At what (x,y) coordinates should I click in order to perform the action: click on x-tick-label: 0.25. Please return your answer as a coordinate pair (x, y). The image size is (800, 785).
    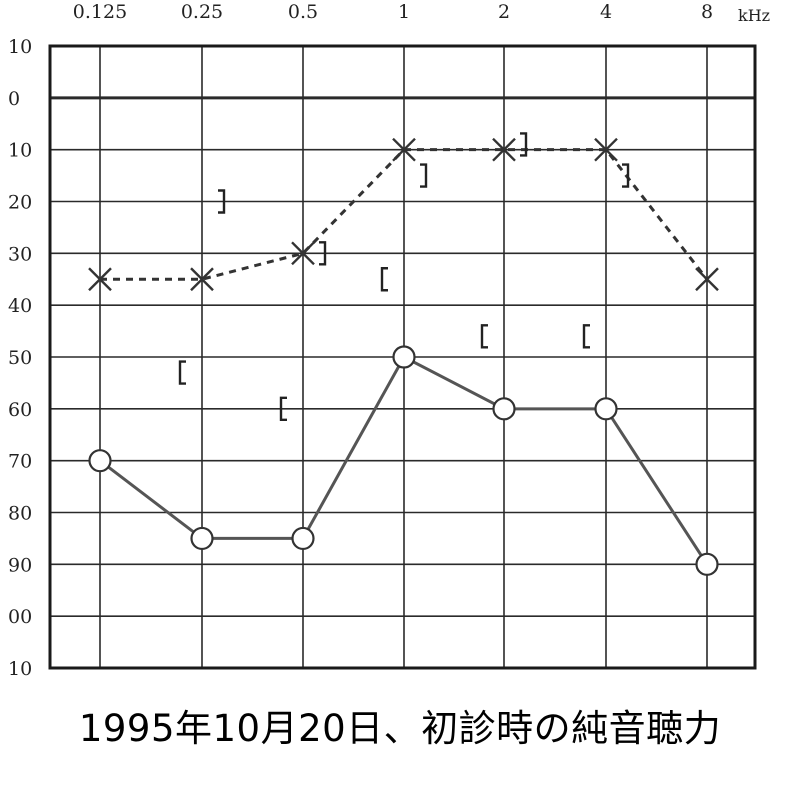
    Looking at the image, I should click on (202, 12).